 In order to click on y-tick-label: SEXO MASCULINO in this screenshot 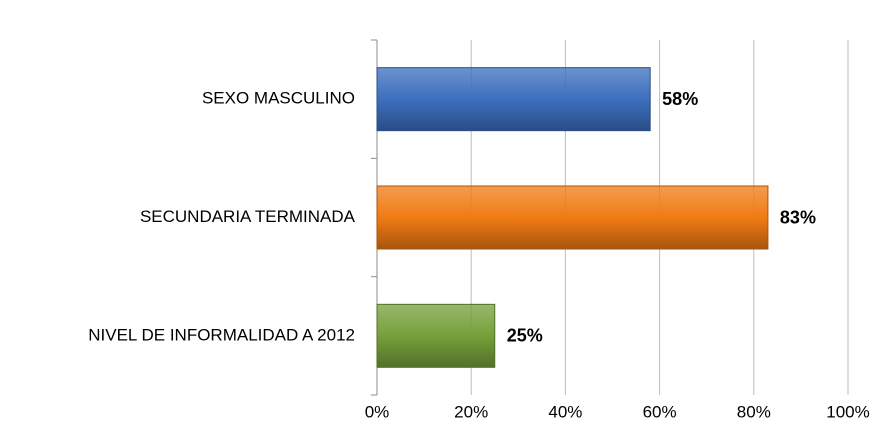, I will do `click(278, 98)`.